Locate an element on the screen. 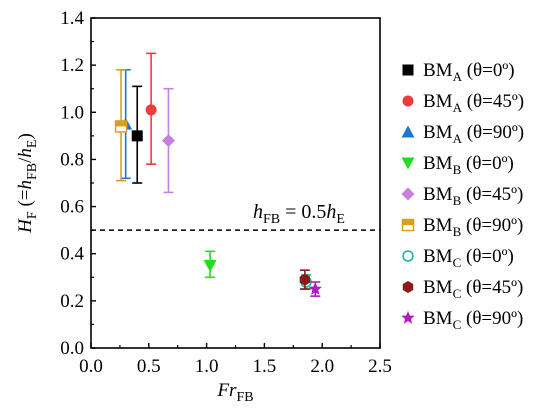 The image size is (550, 416). y-tick-label: 0.8 is located at coordinates (72, 159).